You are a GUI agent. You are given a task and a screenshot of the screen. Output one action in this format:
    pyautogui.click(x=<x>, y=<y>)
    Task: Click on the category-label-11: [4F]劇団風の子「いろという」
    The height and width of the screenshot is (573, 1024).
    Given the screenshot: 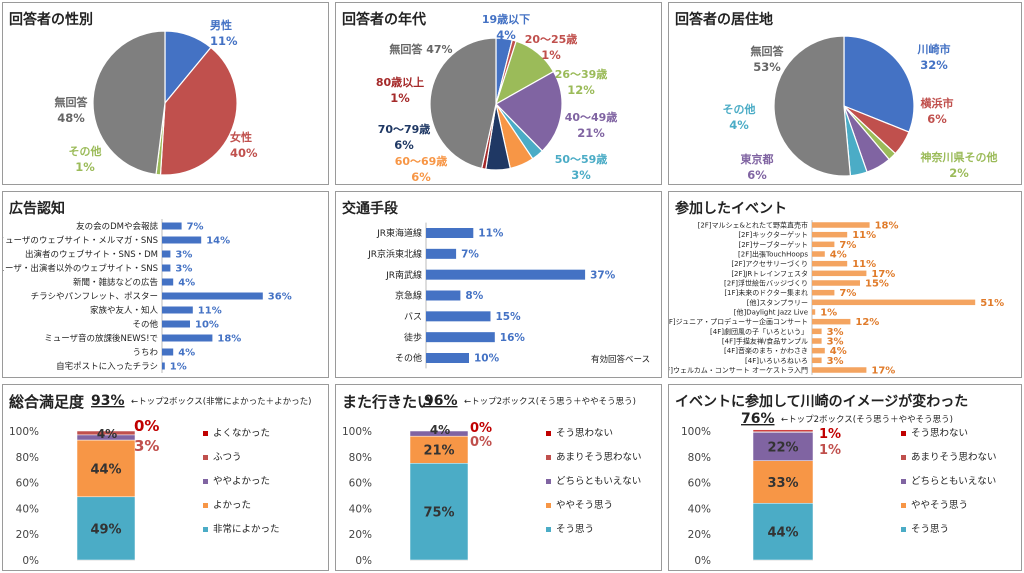 What is the action you would take?
    pyautogui.click(x=759, y=331)
    